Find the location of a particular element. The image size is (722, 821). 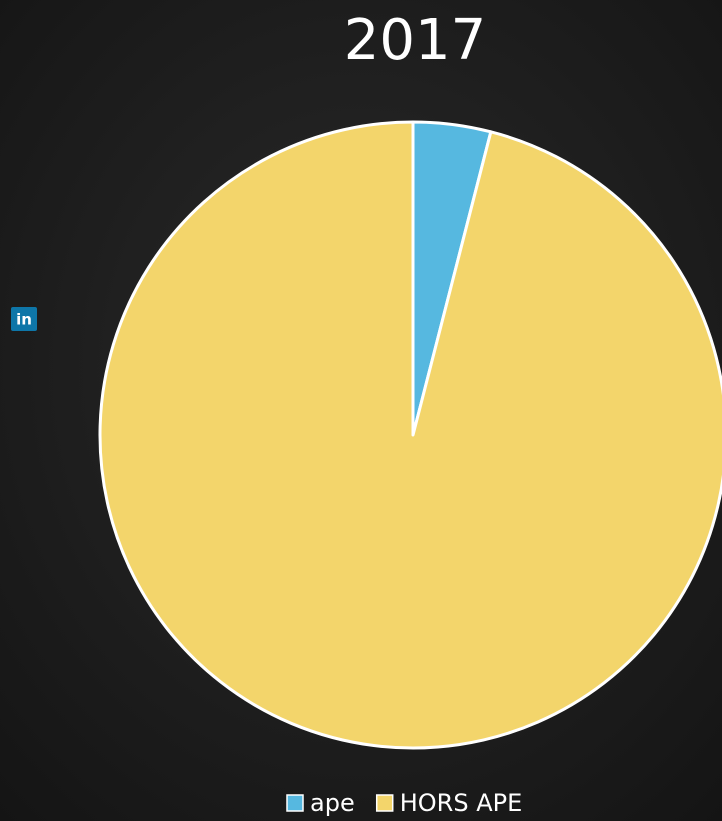

legend: ape HORS APE is located at coordinates (404, 803).